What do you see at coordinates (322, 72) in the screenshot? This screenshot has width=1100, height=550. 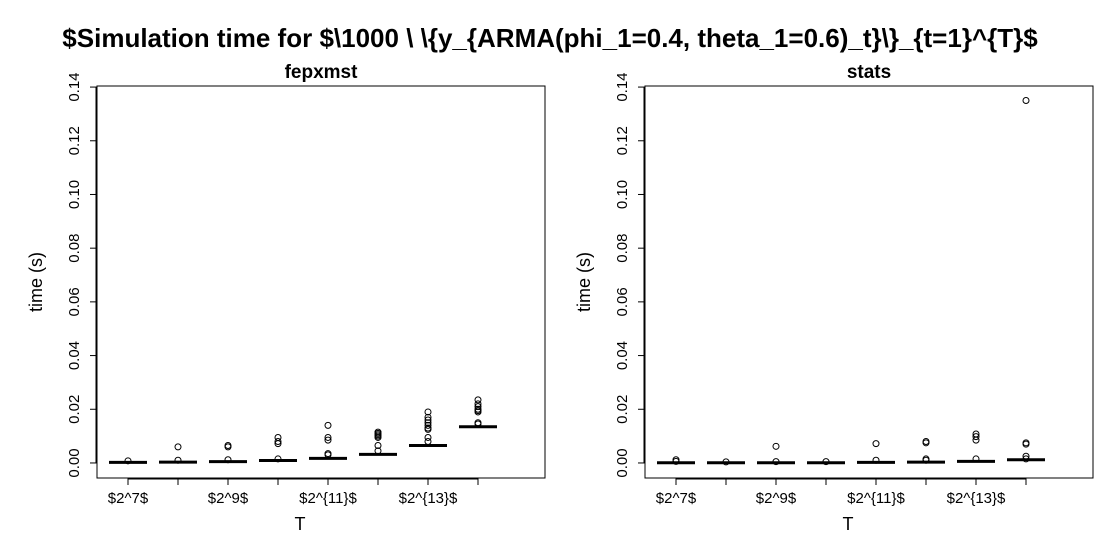 I see `panel-title: fepxmst` at bounding box center [322, 72].